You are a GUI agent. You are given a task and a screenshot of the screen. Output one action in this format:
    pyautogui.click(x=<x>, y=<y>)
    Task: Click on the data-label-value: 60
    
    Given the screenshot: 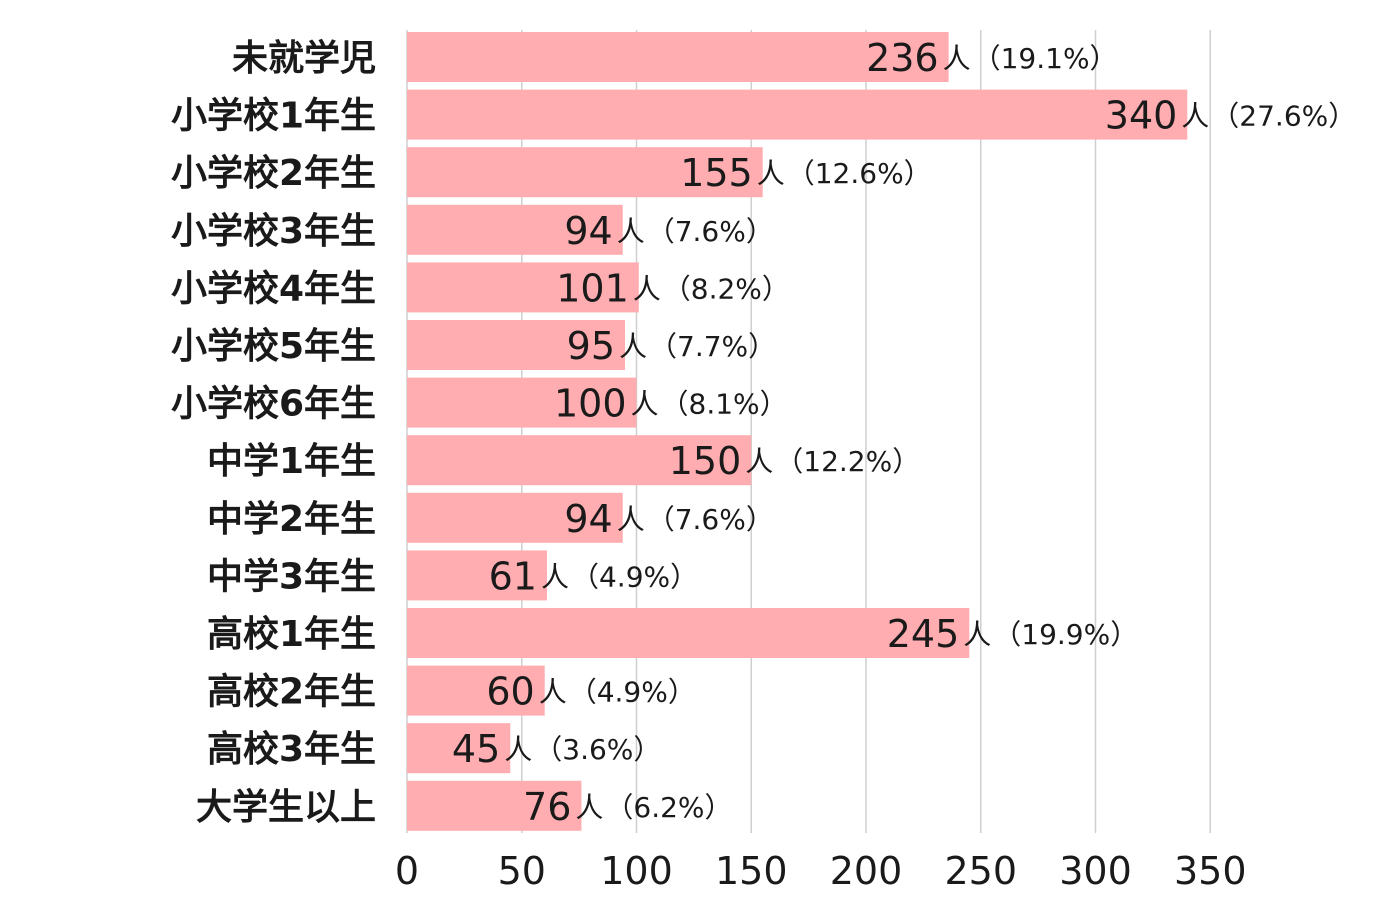 What is the action you would take?
    pyautogui.click(x=510, y=692)
    